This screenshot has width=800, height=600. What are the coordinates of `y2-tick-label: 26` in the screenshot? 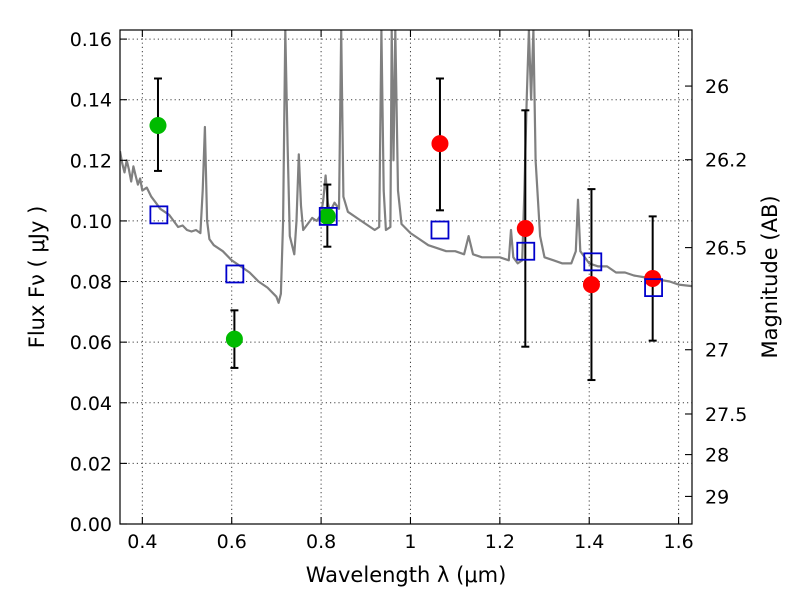 It's located at (717, 87).